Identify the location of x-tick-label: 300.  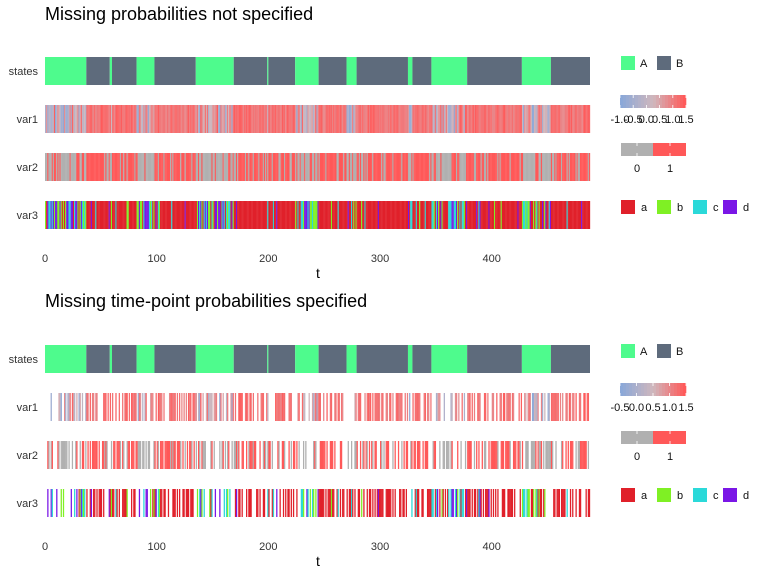
(380, 547).